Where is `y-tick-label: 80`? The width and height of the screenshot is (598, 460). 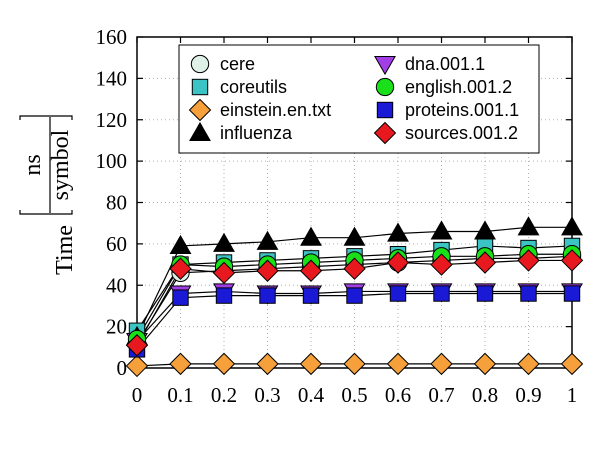
y-tick-label: 80 is located at coordinates (116, 203).